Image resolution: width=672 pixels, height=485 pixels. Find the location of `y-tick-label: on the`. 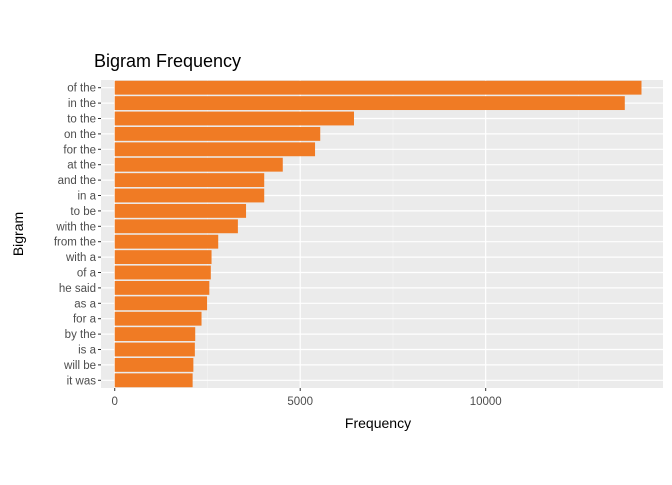

y-tick-label: on the is located at coordinates (80, 135).